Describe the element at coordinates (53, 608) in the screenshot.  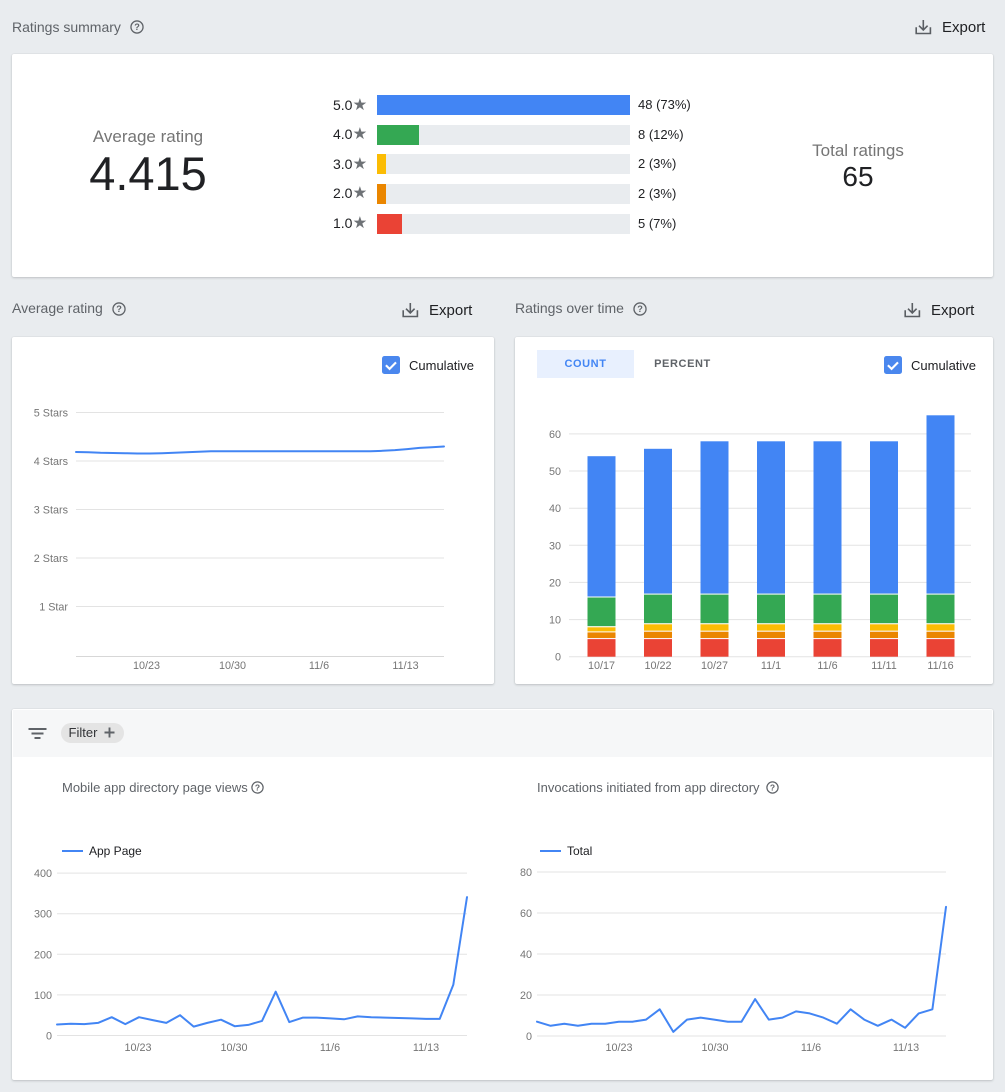
I see `svg-text: 1 Star` at that location.